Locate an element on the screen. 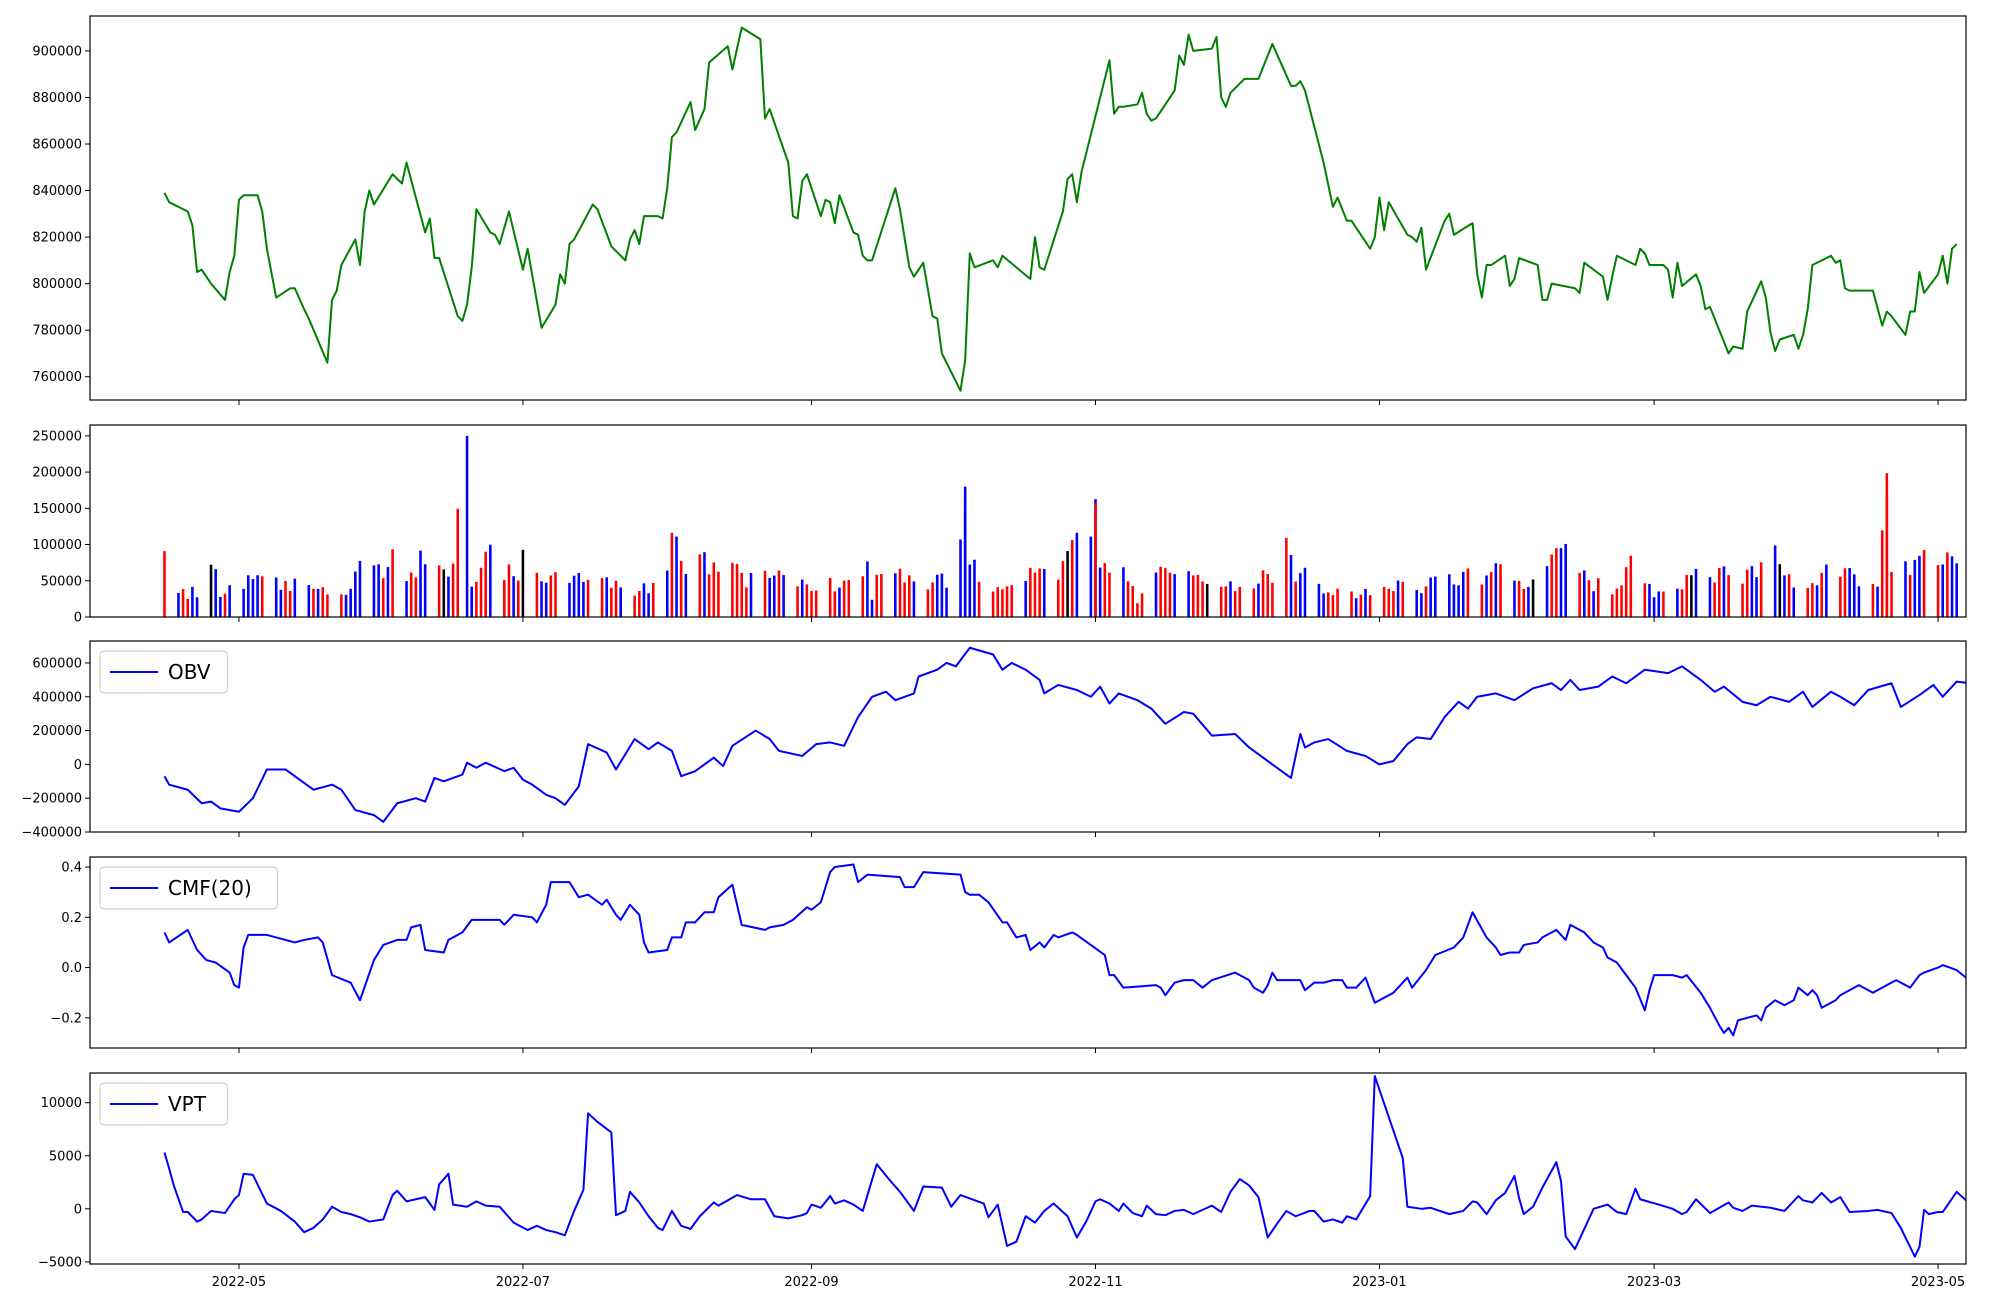 The width and height of the screenshot is (2000, 1300). y-tick-label: 760000 is located at coordinates (57, 377).